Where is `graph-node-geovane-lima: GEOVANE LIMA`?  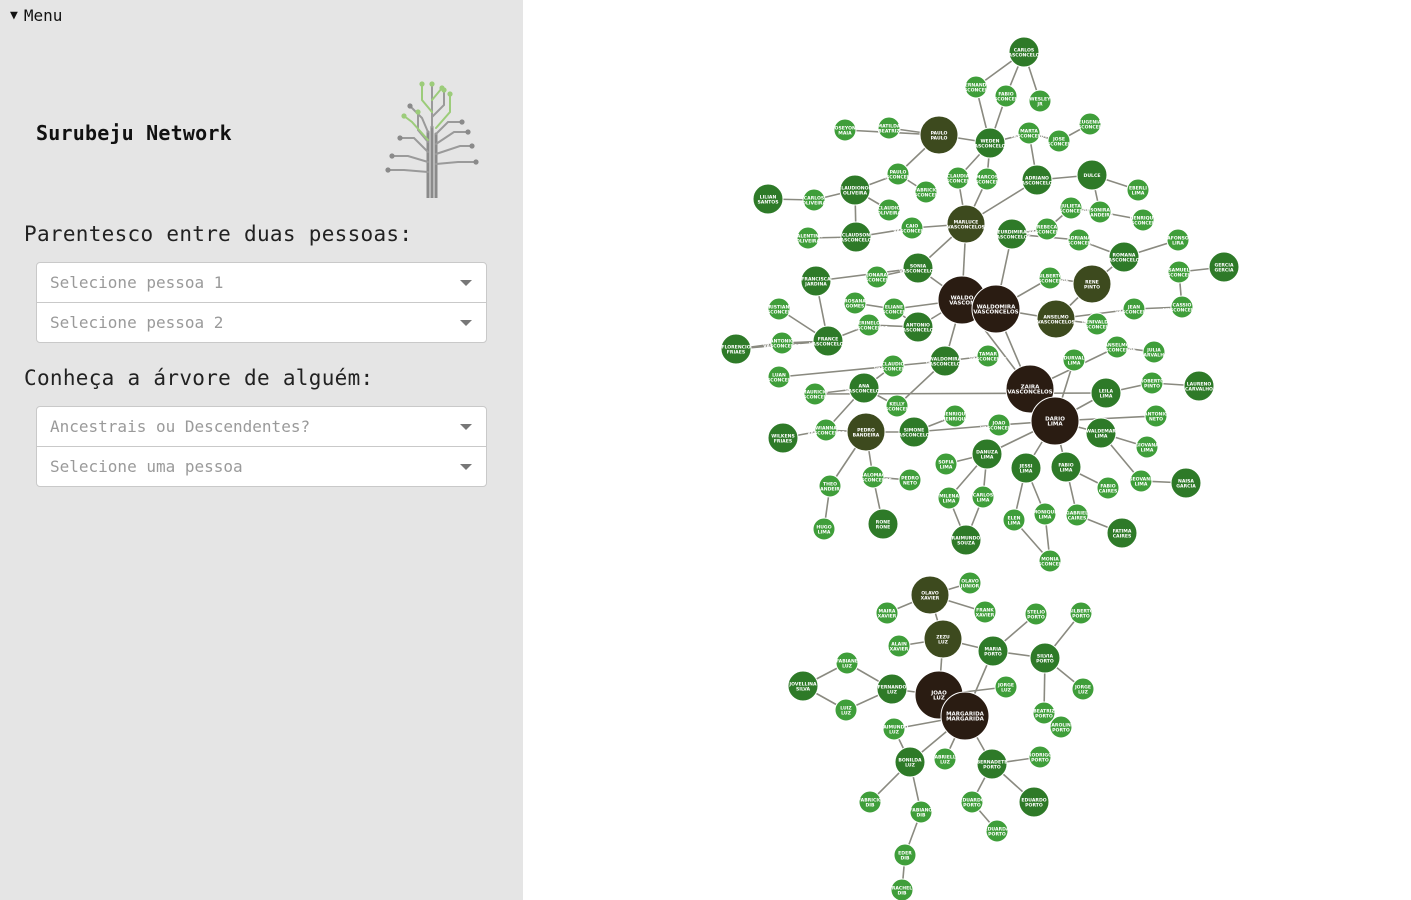
graph-node-geovane-lima: GEOVANE LIMA is located at coordinates (1141, 481).